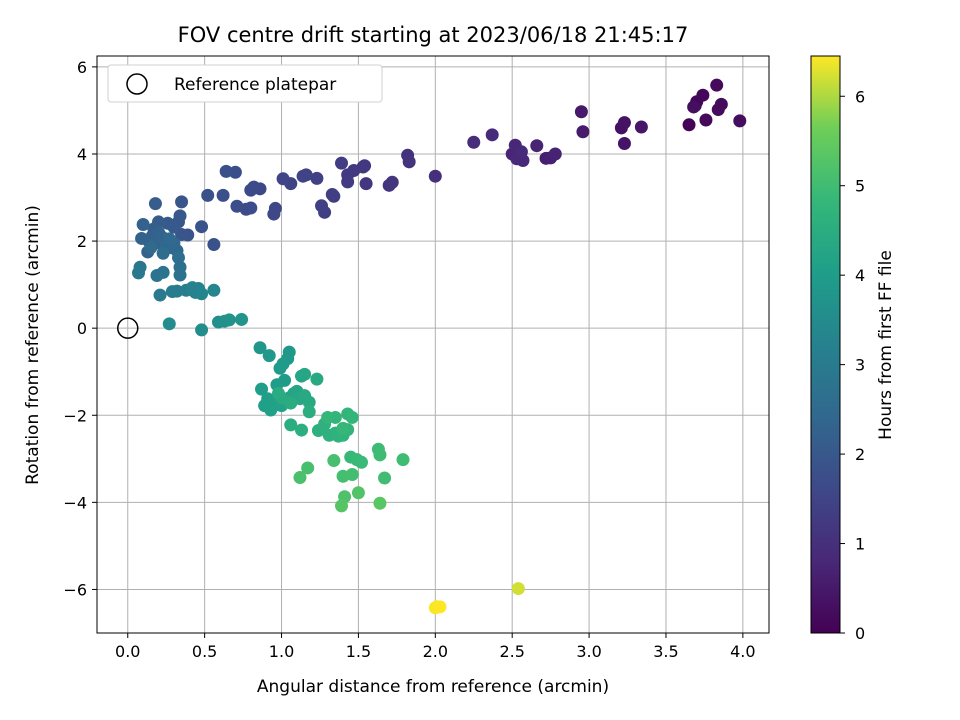 This screenshot has height=720, width=960. Describe the element at coordinates (852, 365) in the screenshot. I see `colorbar-ticks: 0 1 2 3 4 5 6` at that location.